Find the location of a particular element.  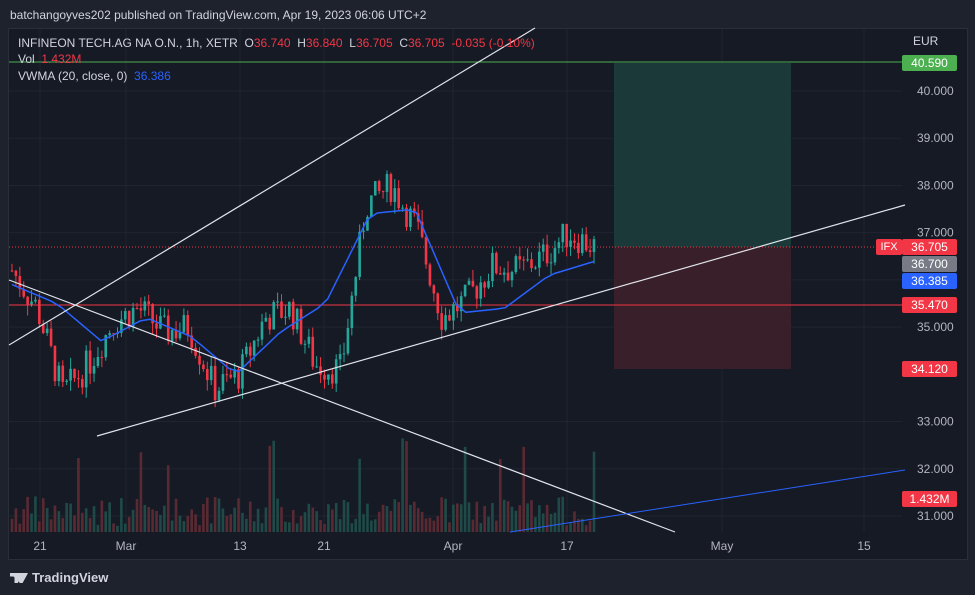

time-tick-label: 17 is located at coordinates (567, 546).